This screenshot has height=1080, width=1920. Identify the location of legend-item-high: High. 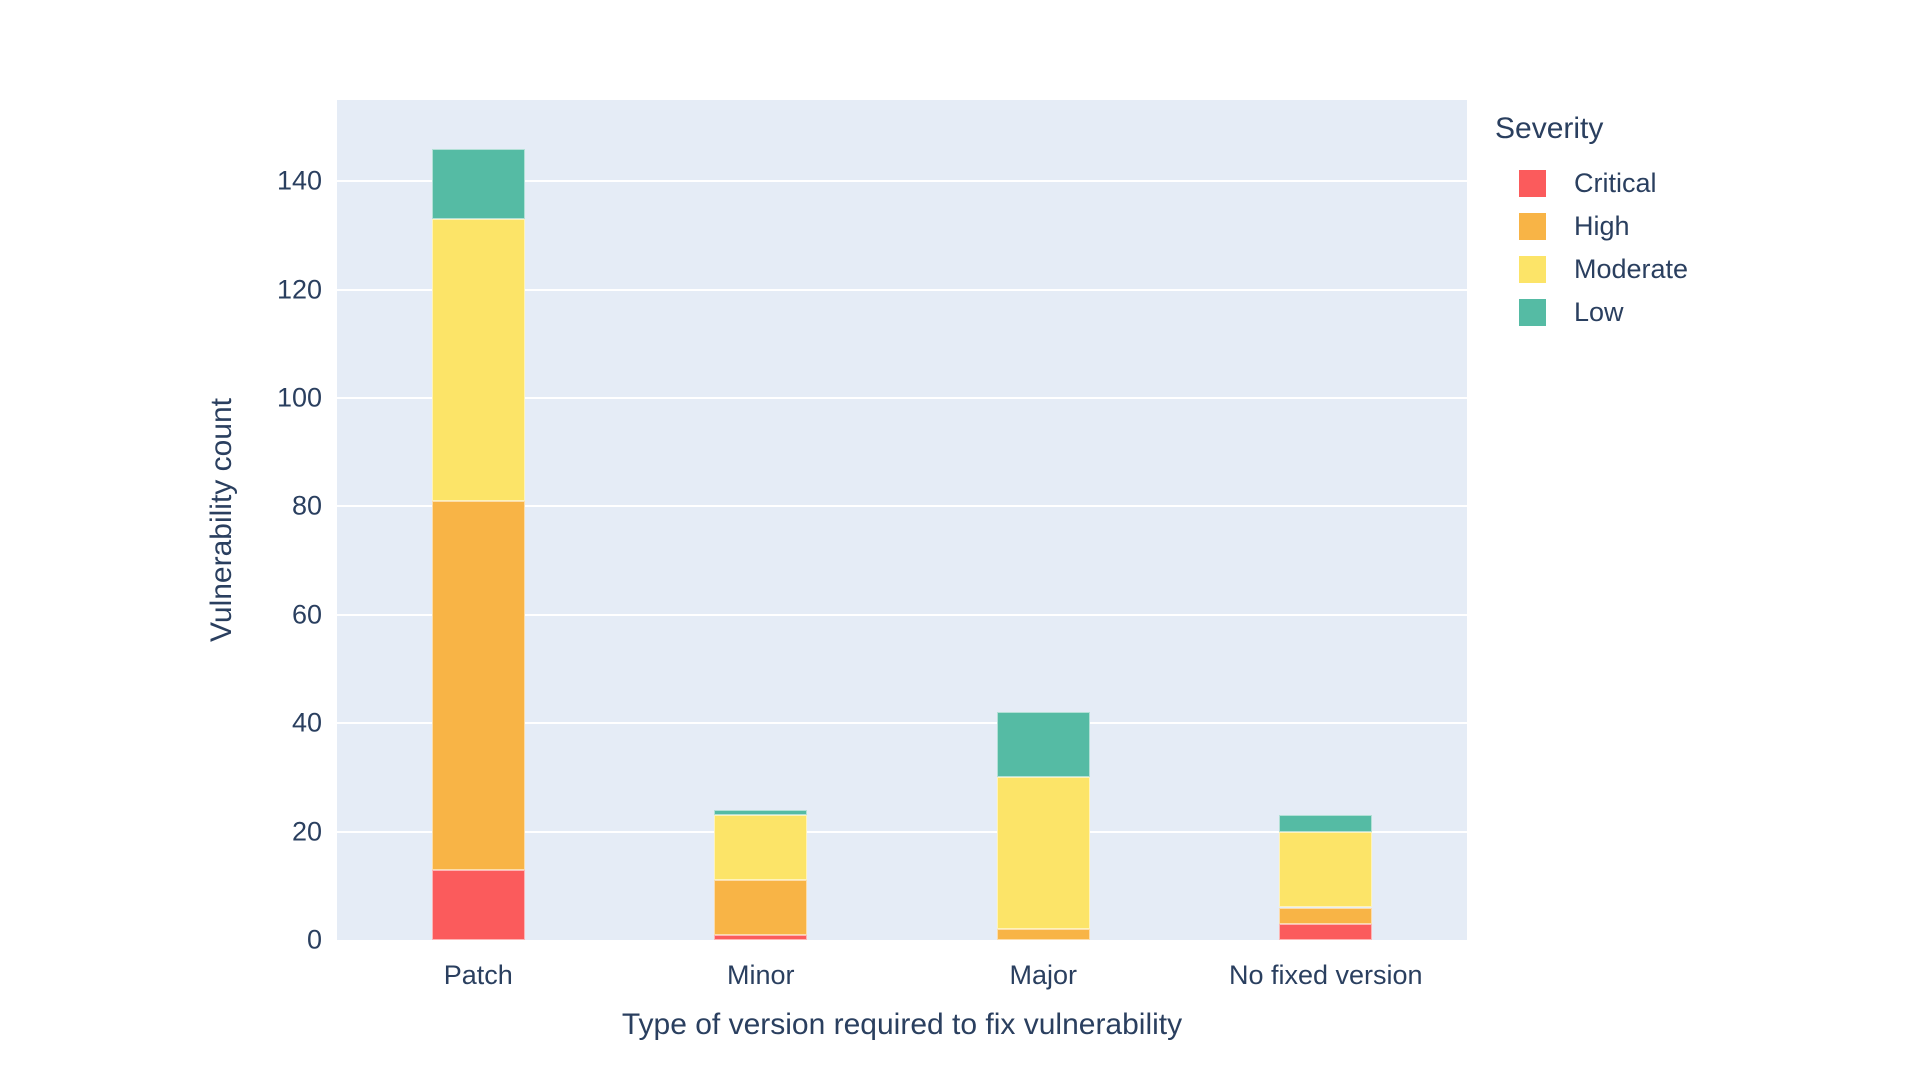
(1591, 226).